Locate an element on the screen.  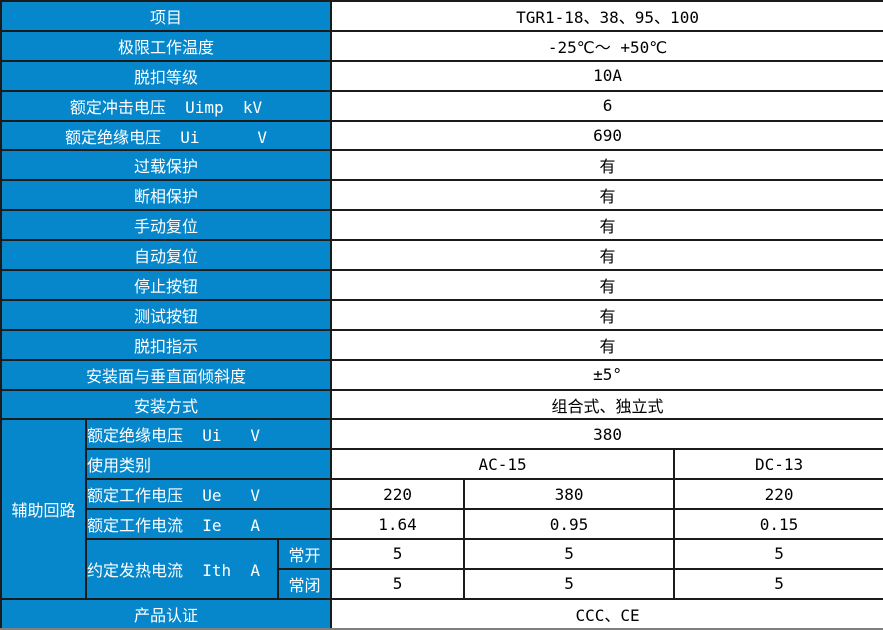
table-row-trip-class: 脱扣等级 10A is located at coordinates (441, 75).